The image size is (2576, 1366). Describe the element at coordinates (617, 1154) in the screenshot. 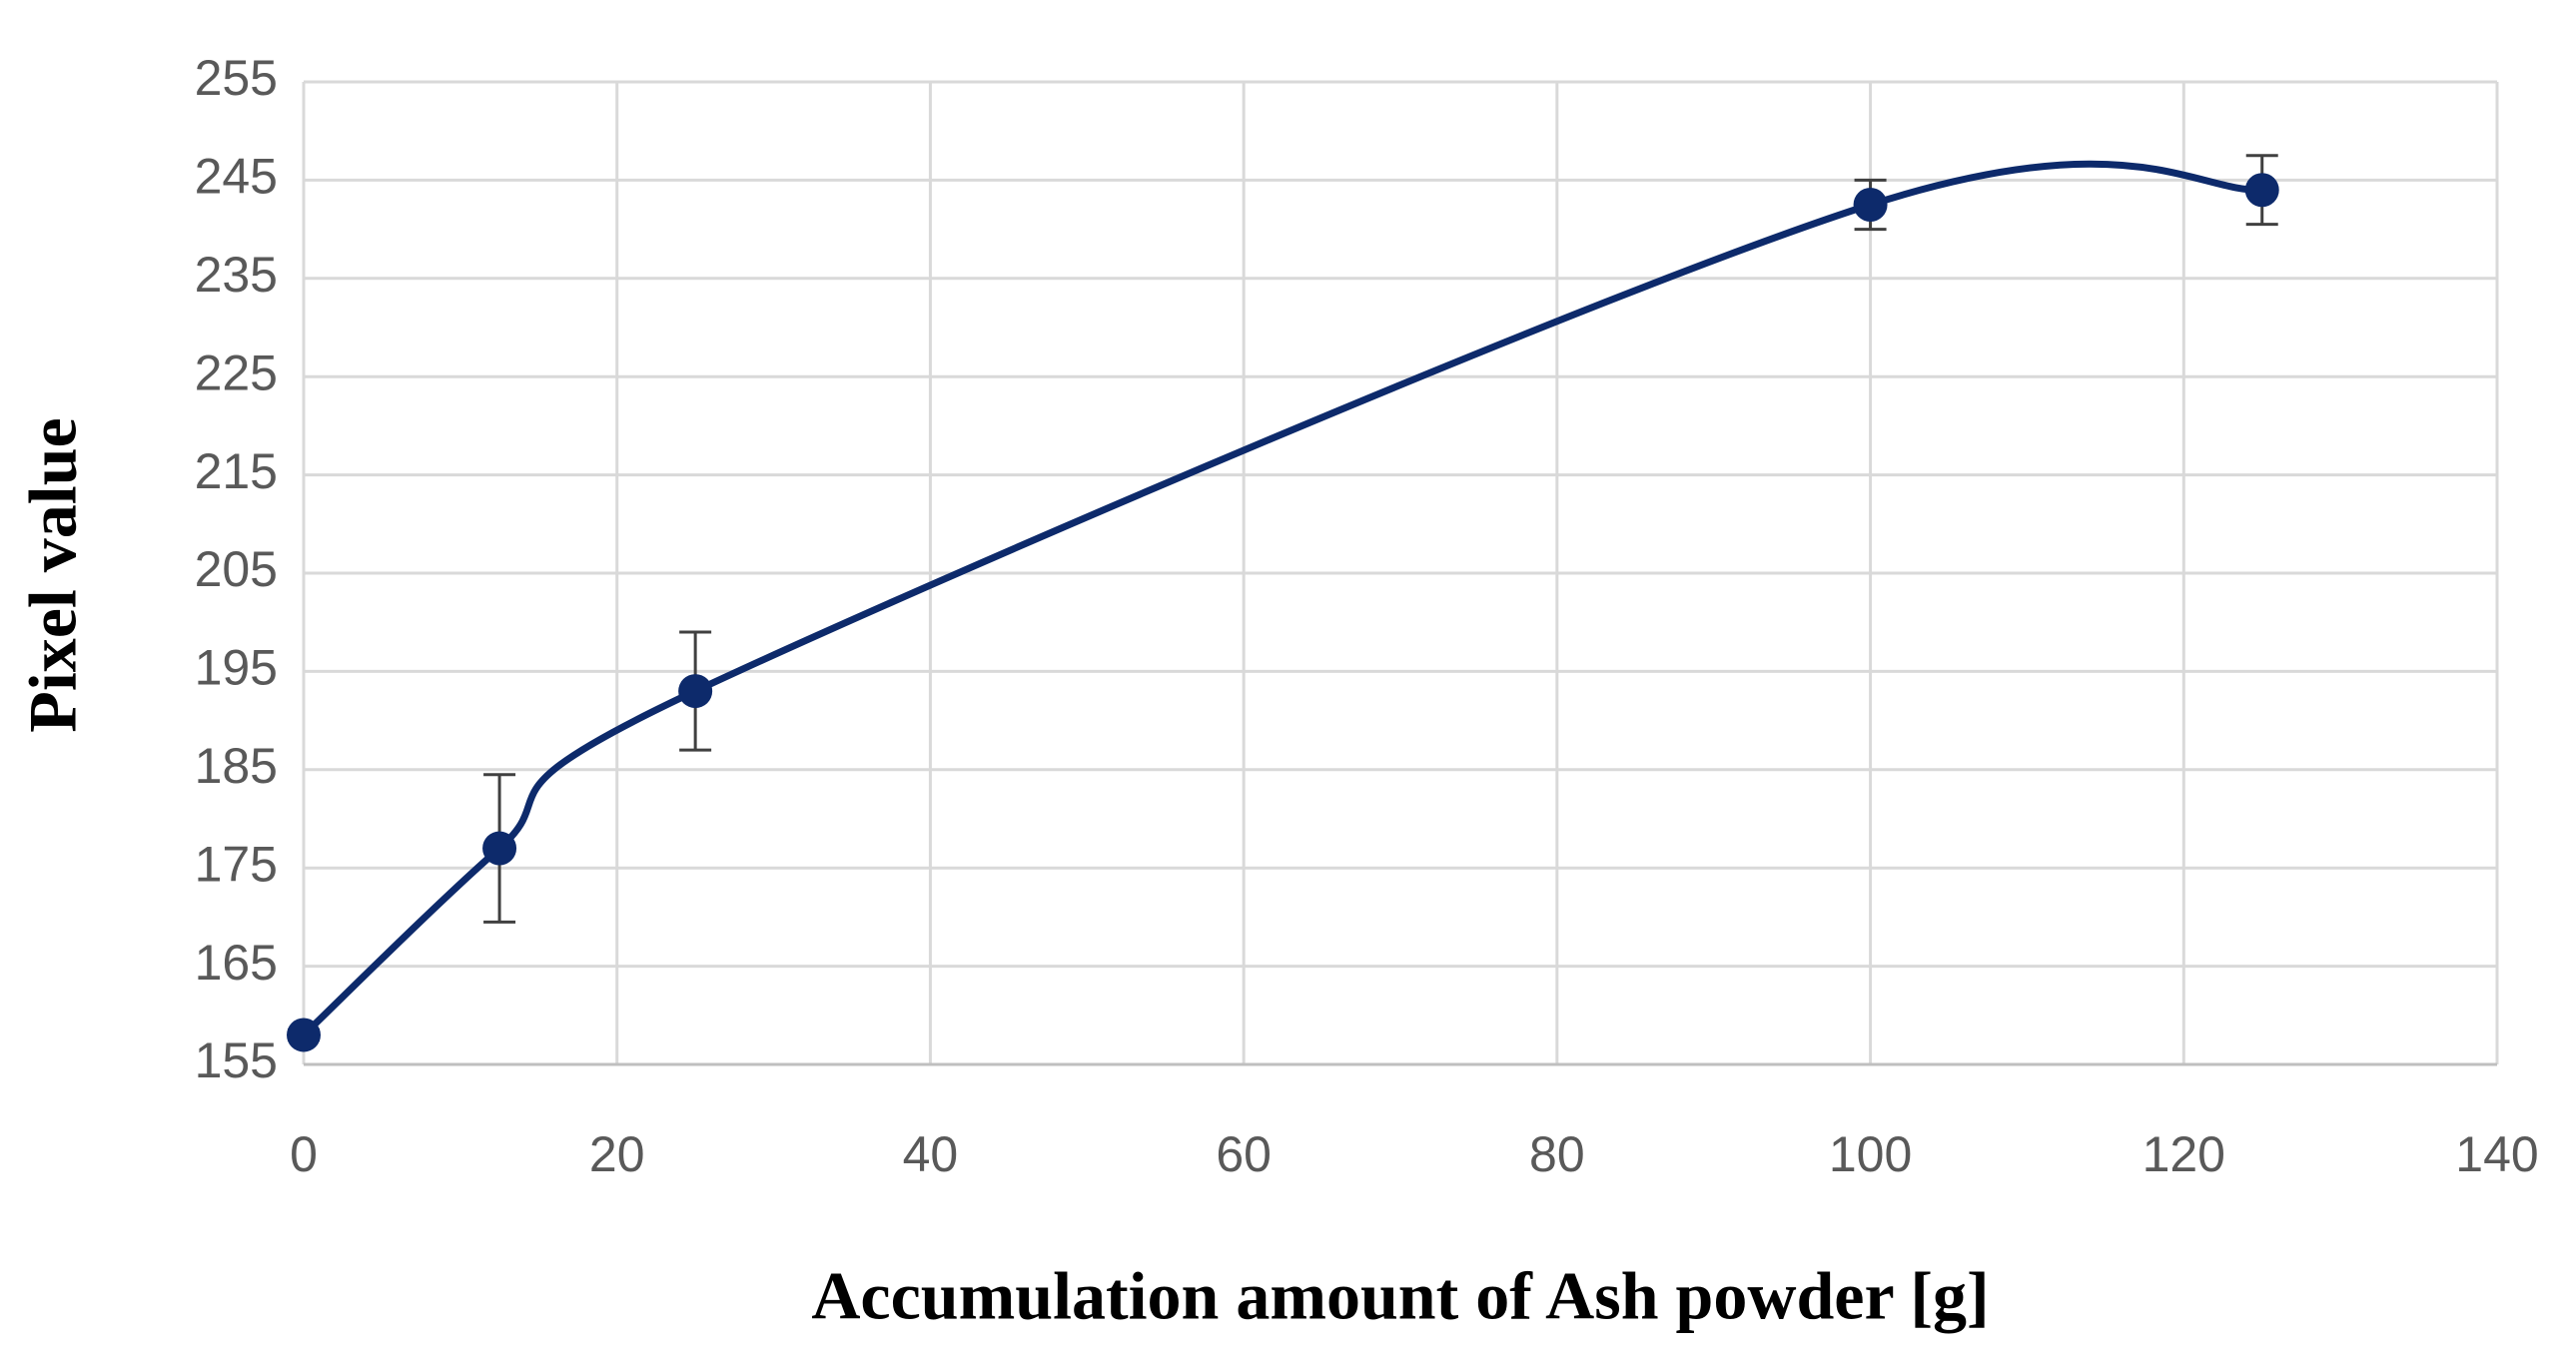

I see `x-tick-label: 20` at that location.